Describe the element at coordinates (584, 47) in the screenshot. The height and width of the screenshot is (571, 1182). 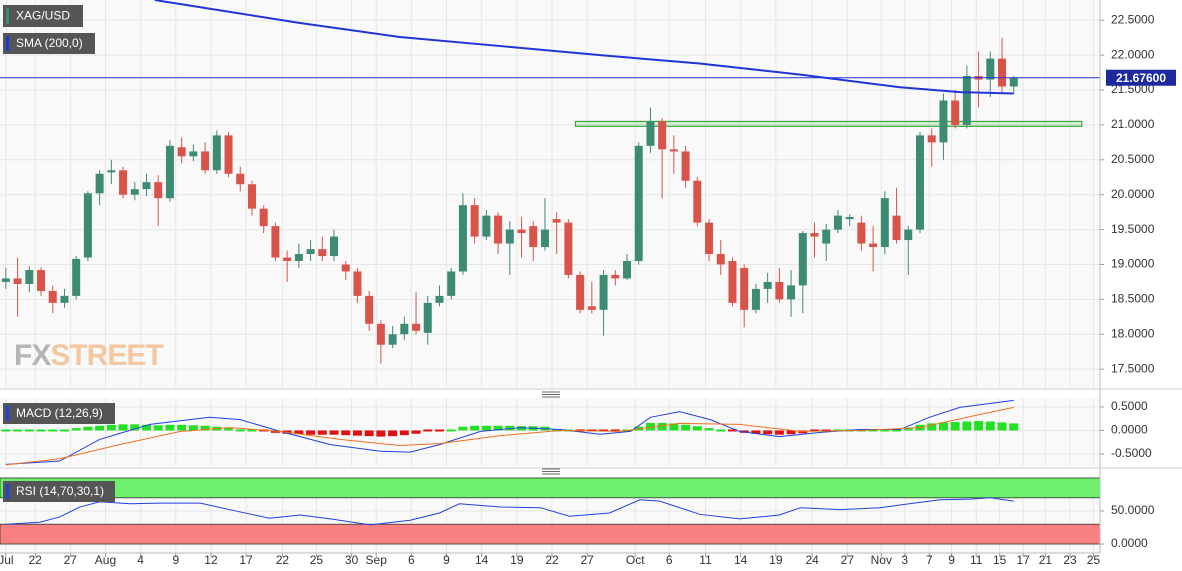
I see `sma-line` at that location.